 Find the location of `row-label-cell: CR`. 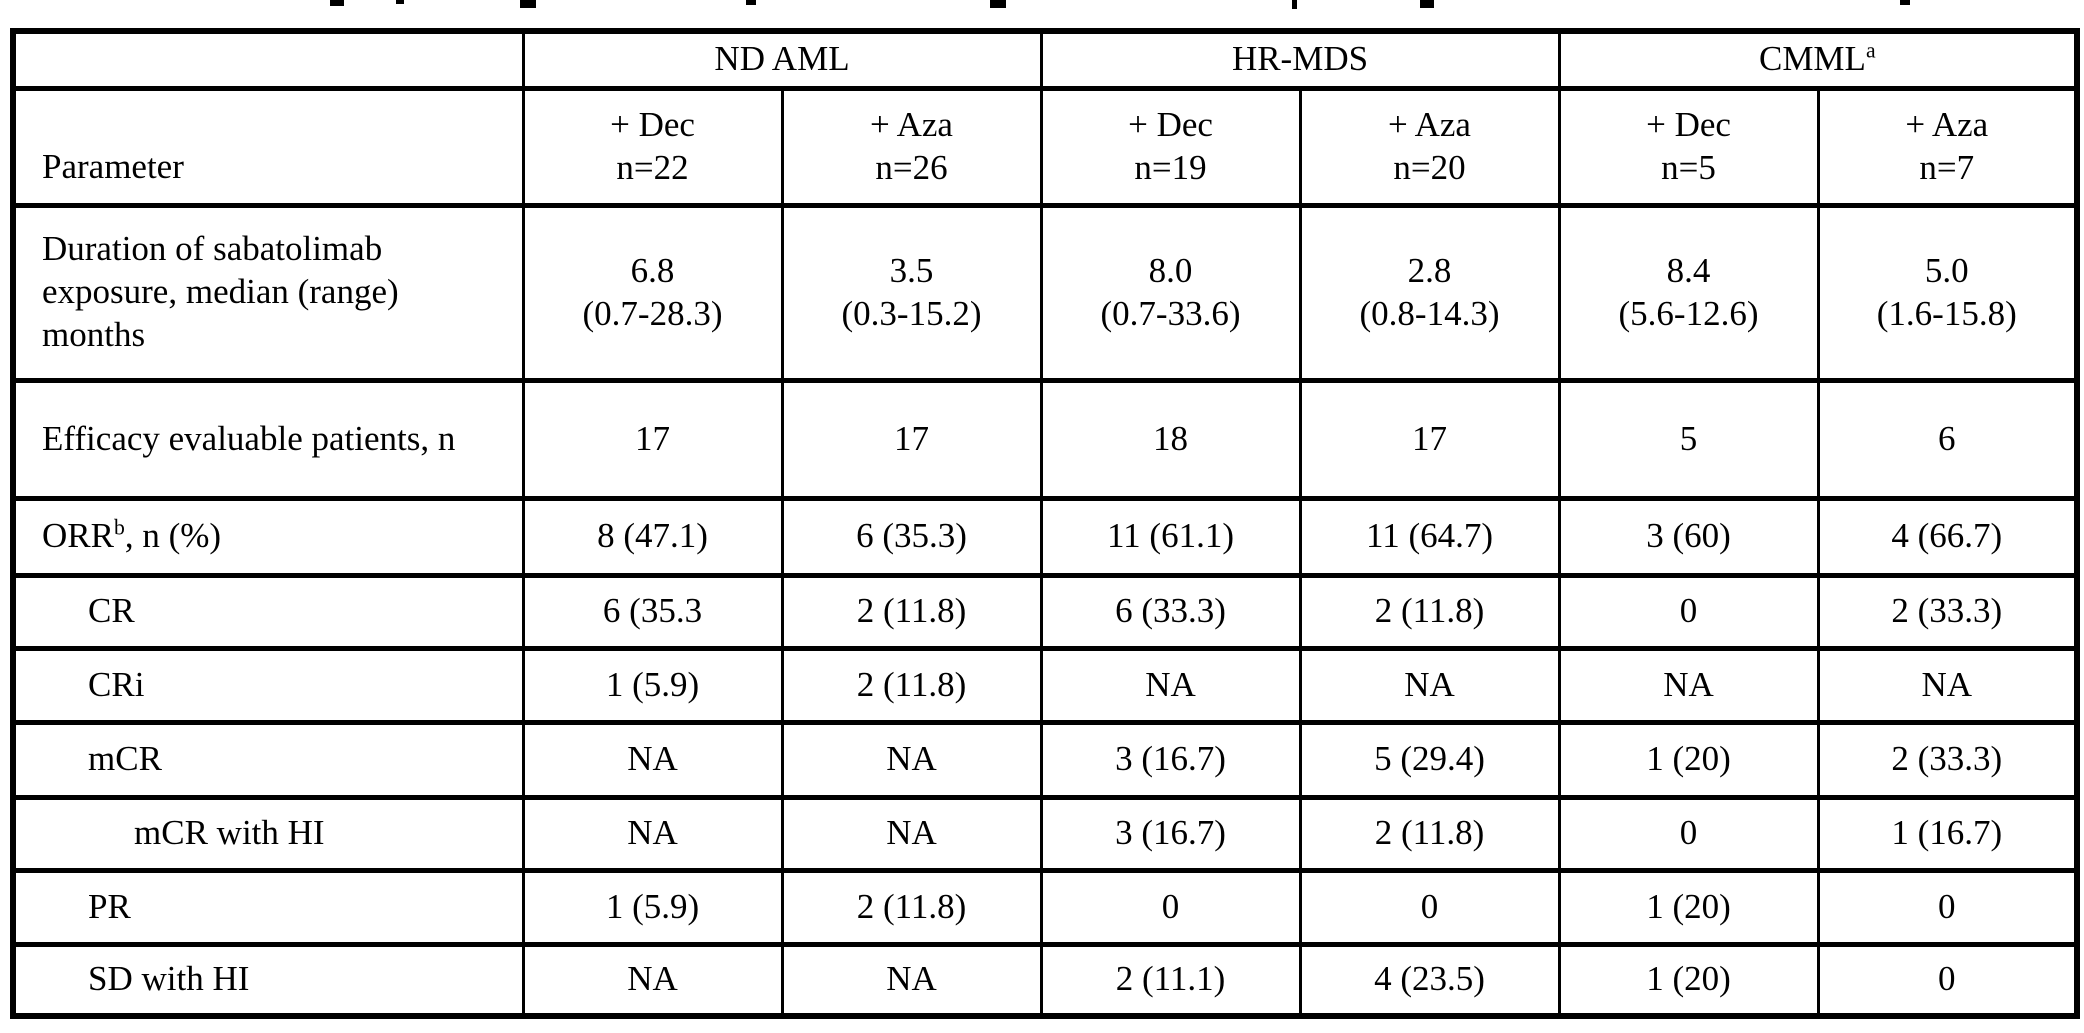

row-label-cell: CR is located at coordinates (268, 611).